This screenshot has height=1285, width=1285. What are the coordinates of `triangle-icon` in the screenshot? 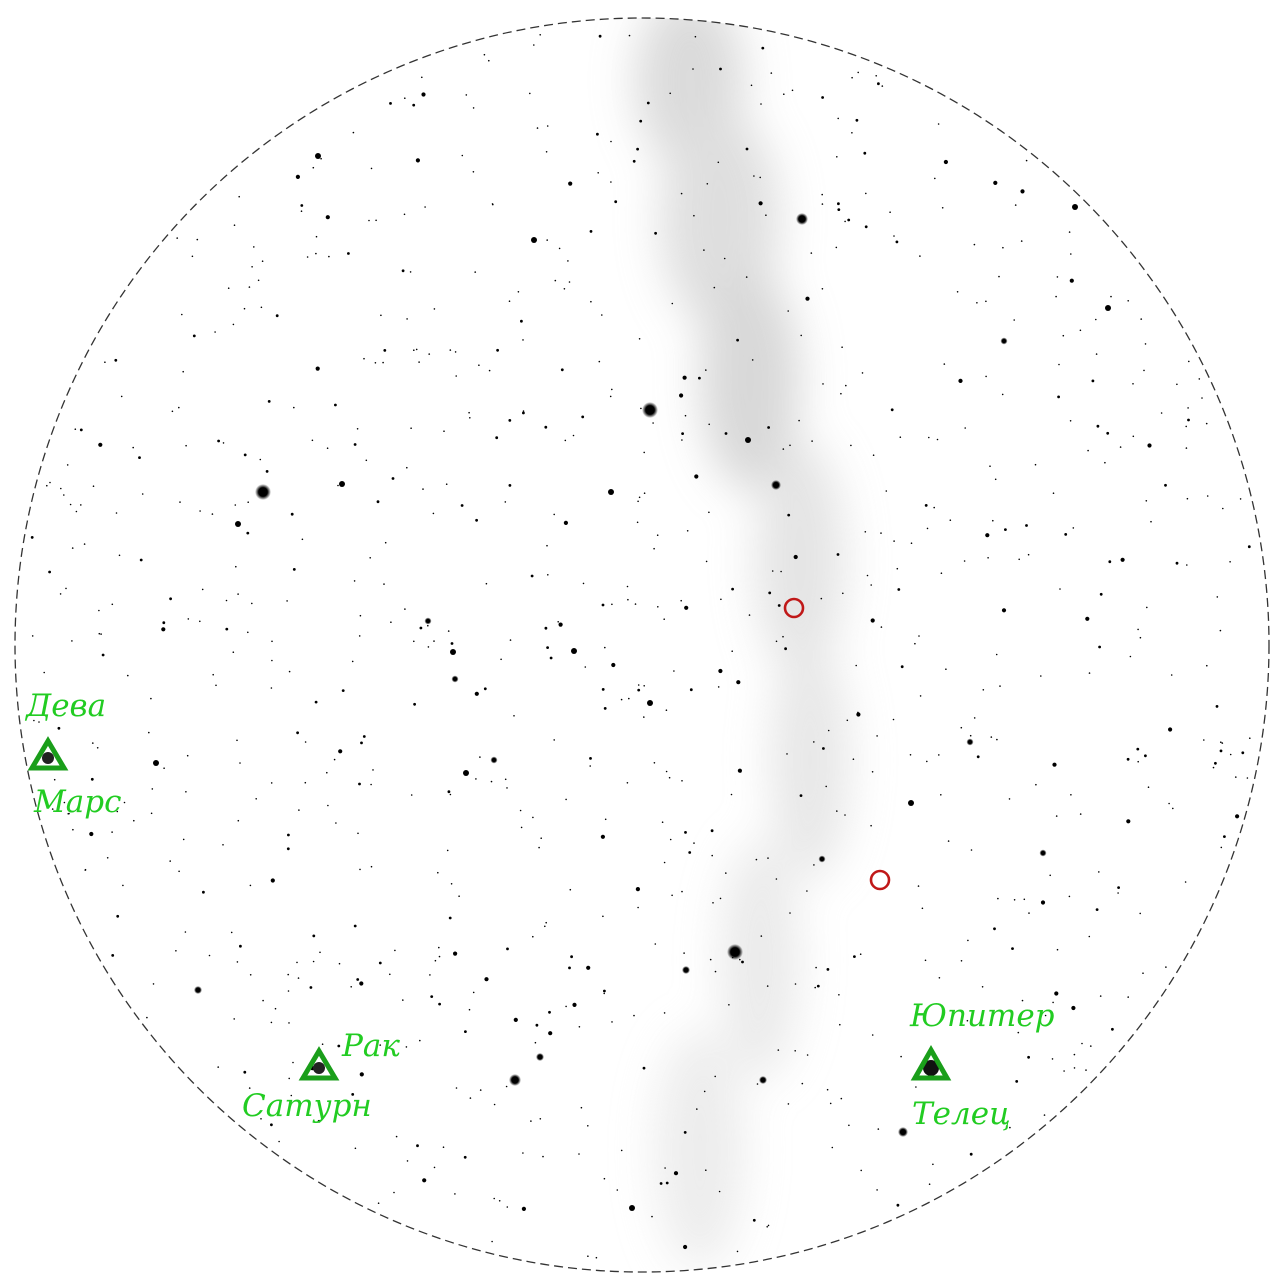 It's located at (931, 1062).